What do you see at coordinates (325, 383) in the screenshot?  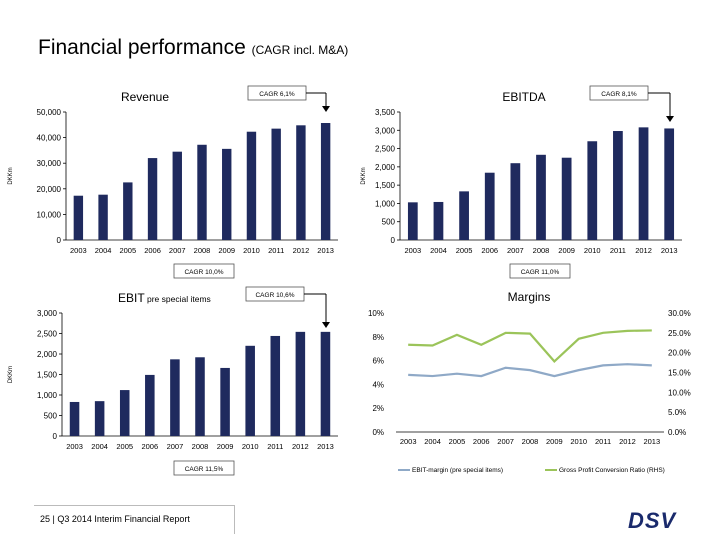 I see `chart2-bar-2013` at bounding box center [325, 383].